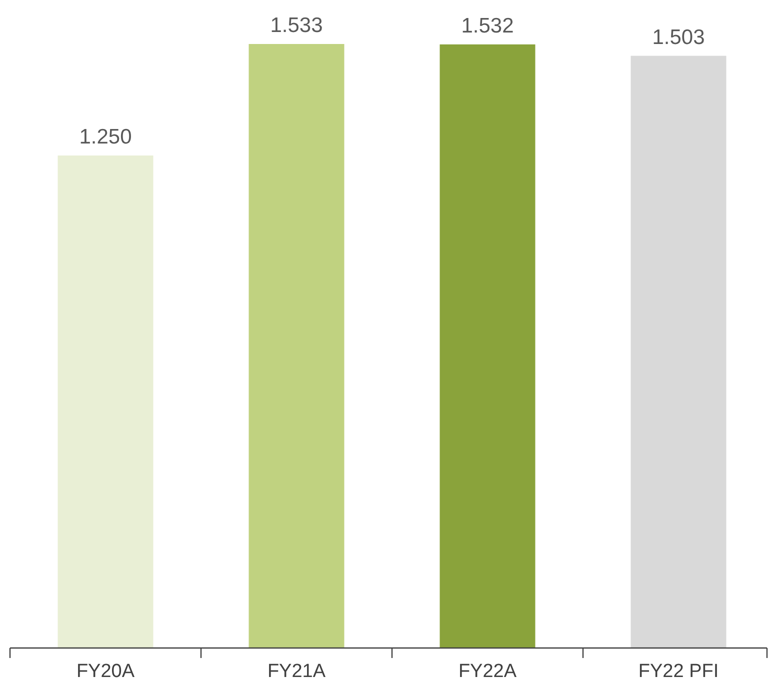 This screenshot has height=689, width=769. Describe the element at coordinates (105, 137) in the screenshot. I see `data-label: 1.250` at that location.